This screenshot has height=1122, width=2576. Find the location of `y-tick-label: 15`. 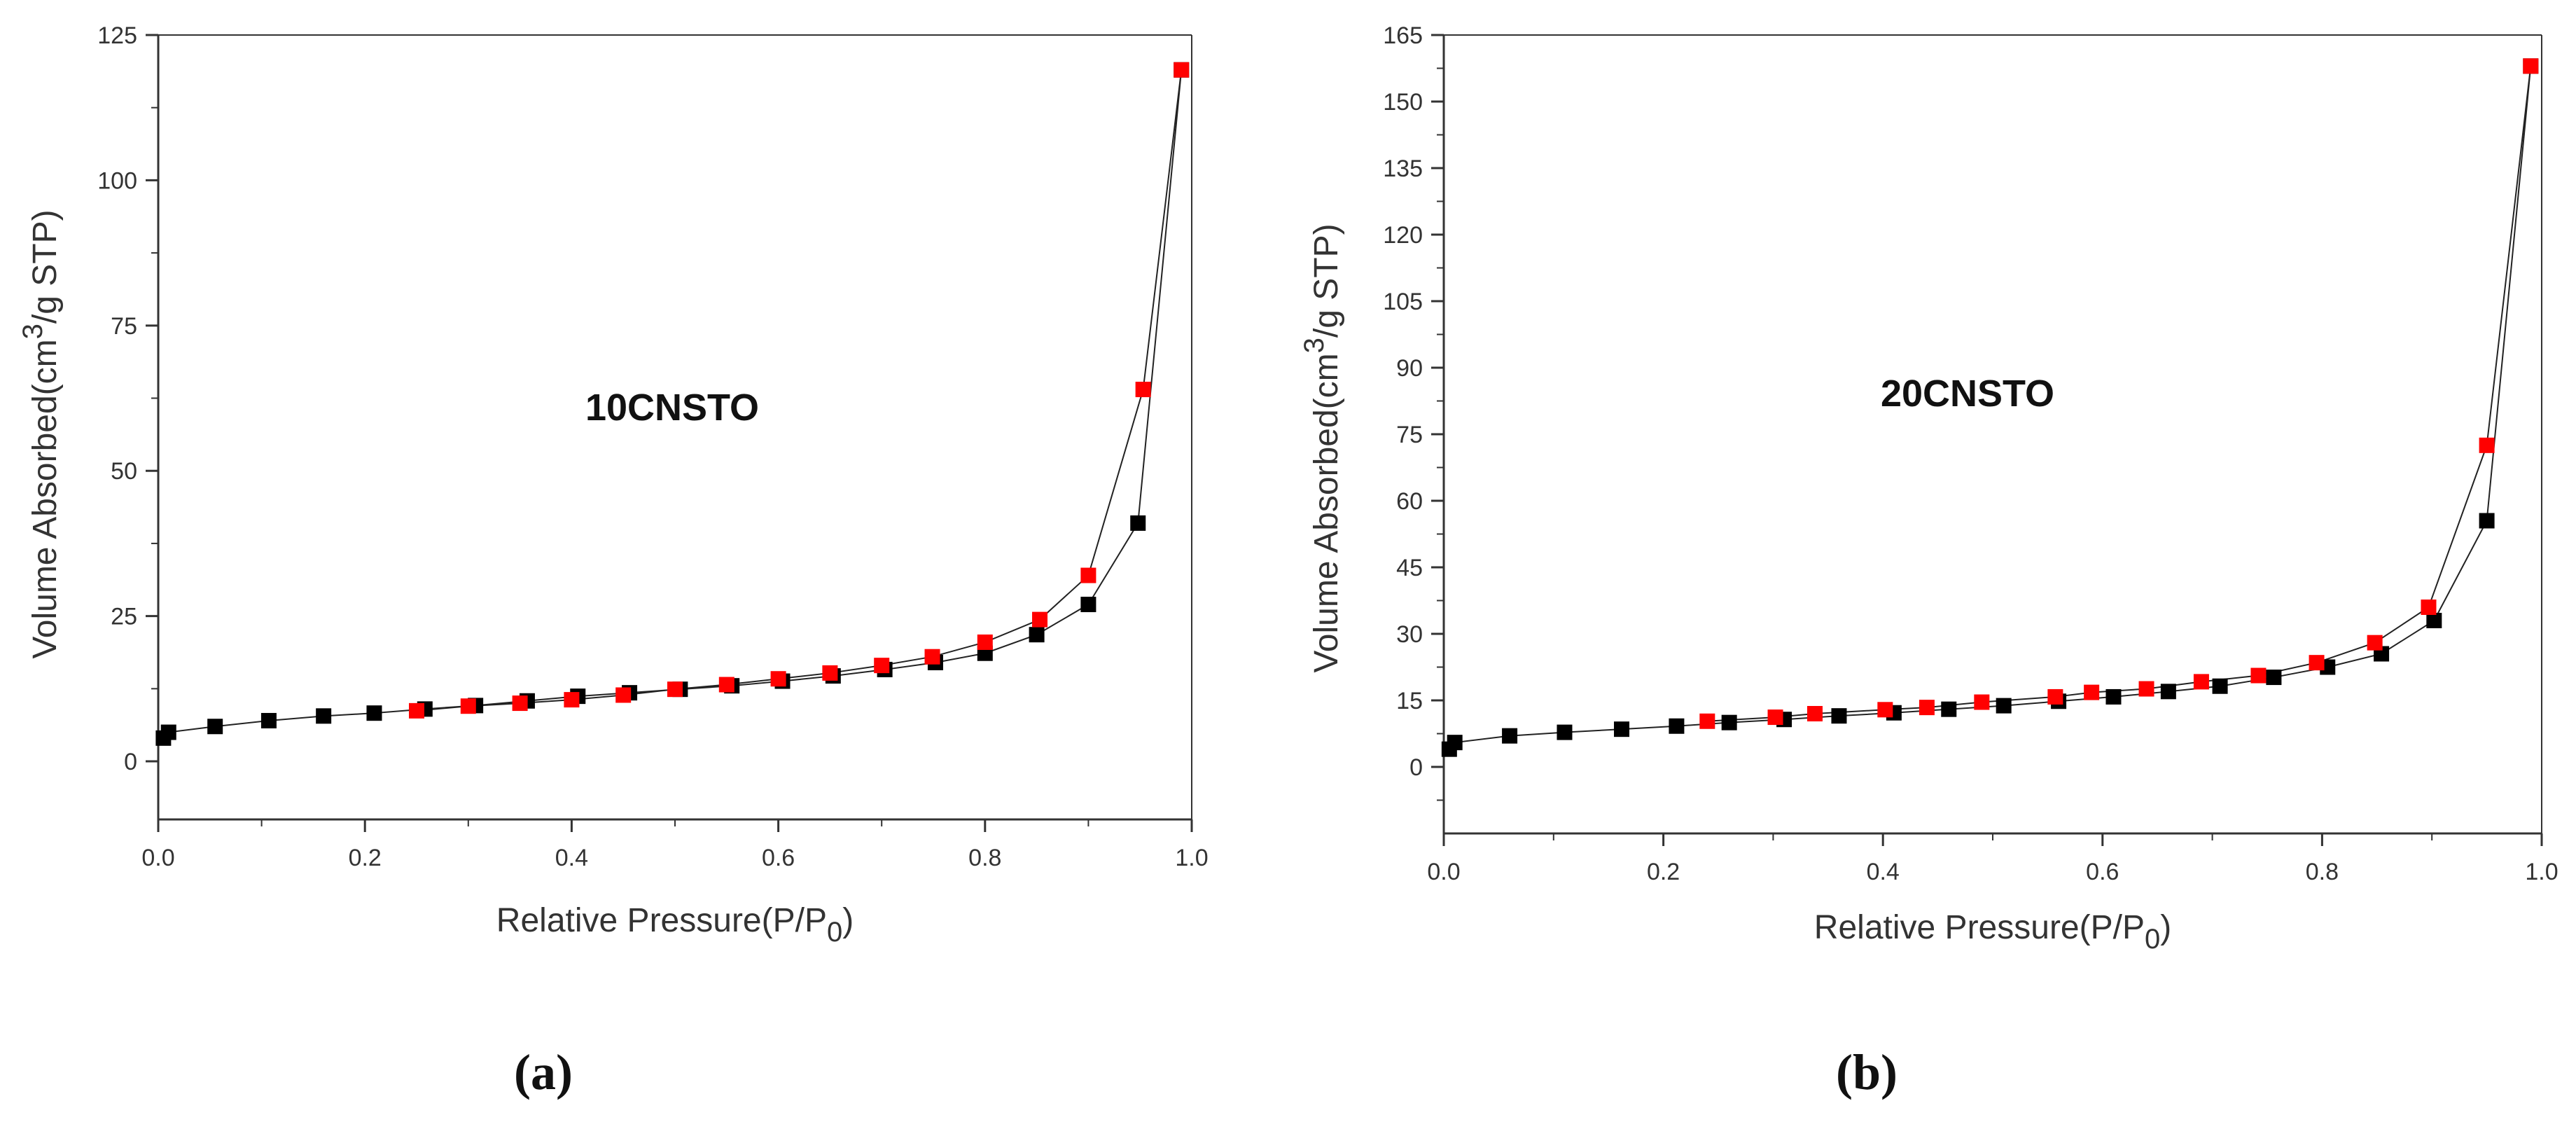

y-tick-label: 15 is located at coordinates (1409, 701).